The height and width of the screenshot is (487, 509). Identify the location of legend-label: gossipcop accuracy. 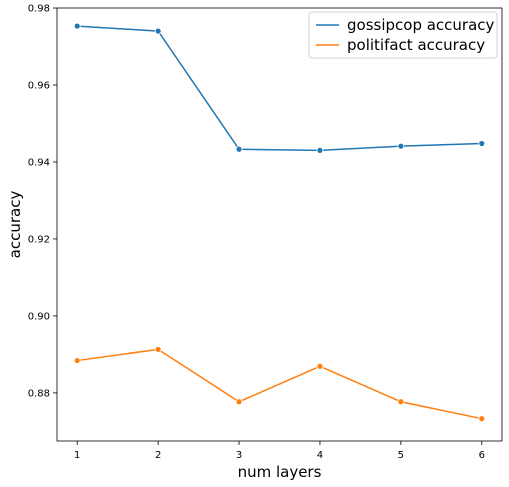
(421, 25).